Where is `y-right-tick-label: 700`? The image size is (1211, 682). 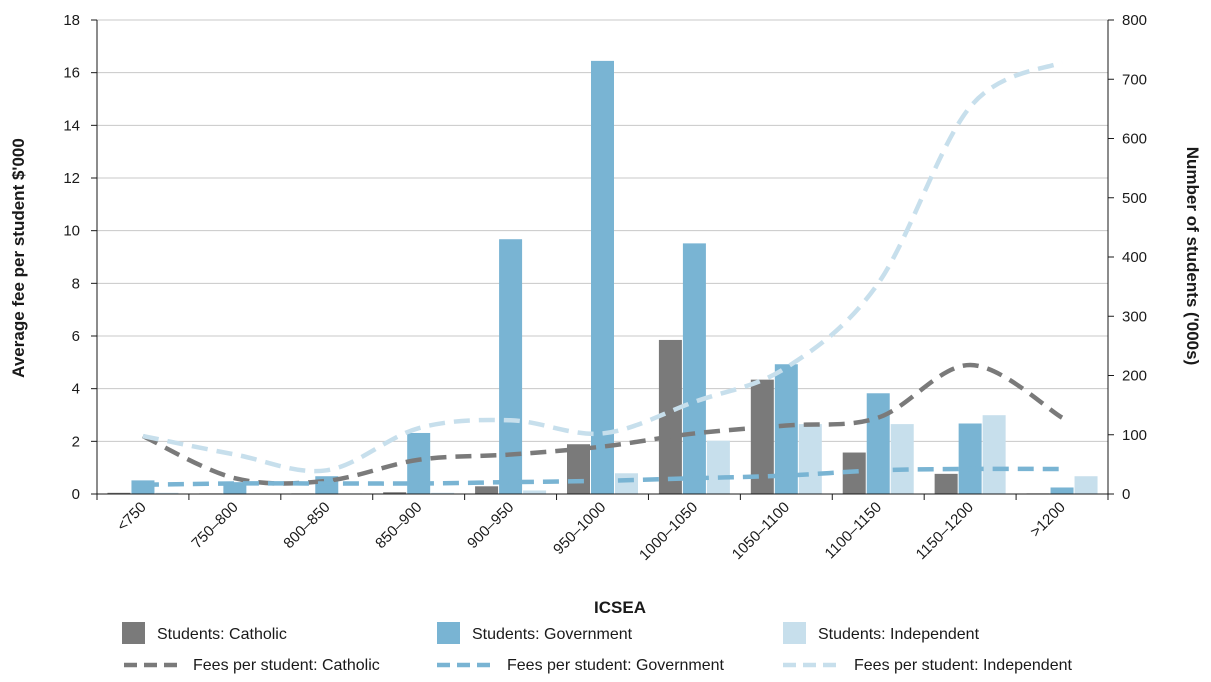 y-right-tick-label: 700 is located at coordinates (1134, 79).